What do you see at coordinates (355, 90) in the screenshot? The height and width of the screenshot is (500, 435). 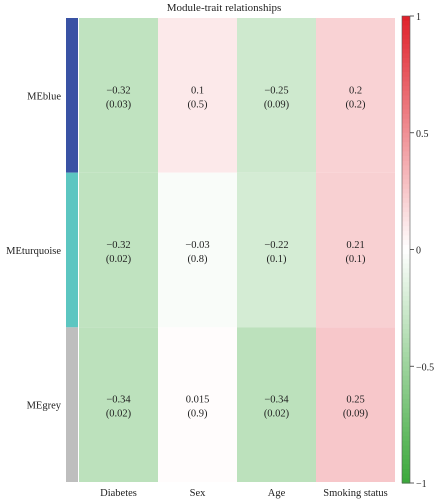 I see `cell-correlation-label: 0.2` at bounding box center [355, 90].